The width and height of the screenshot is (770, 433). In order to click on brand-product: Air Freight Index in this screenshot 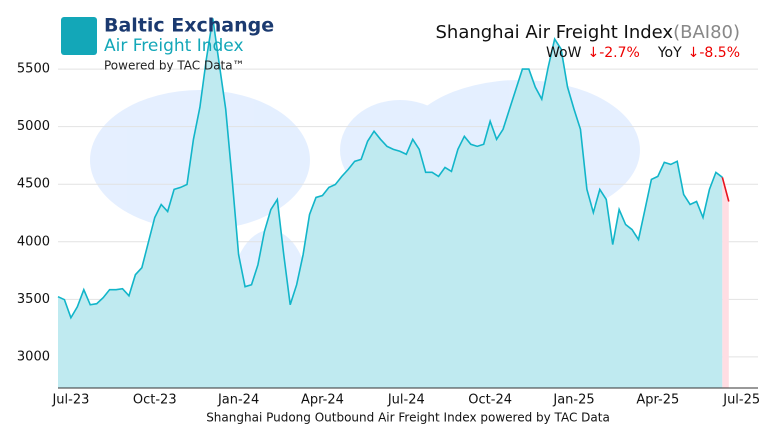, I will do `click(174, 46)`.